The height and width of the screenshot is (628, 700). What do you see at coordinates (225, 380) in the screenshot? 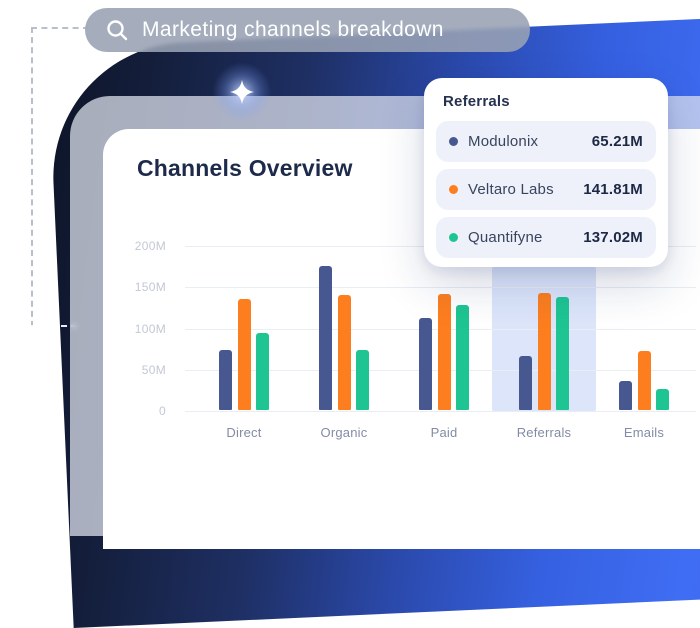
I see `bar-direct-modulonix` at bounding box center [225, 380].